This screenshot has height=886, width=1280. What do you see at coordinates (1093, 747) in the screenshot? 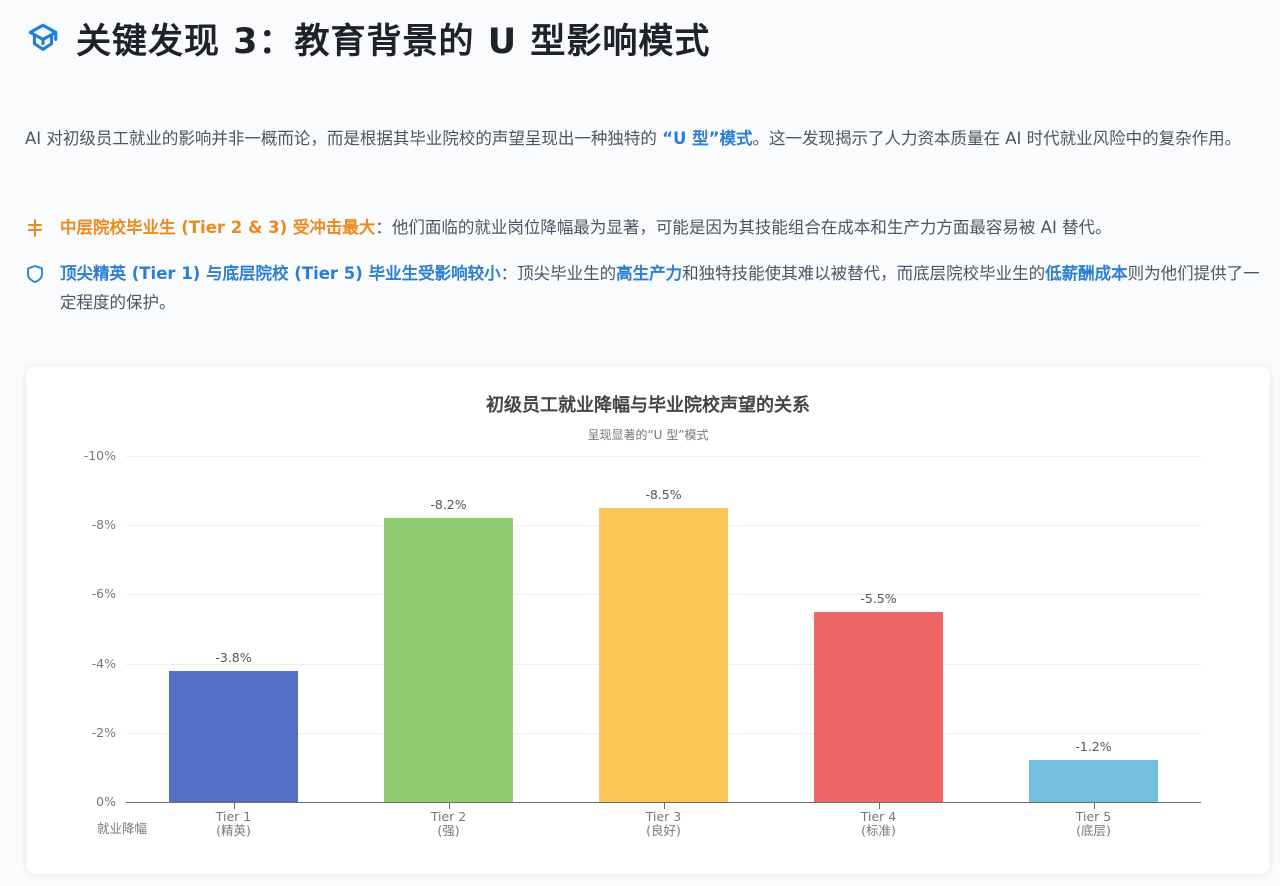
I see `bar-value-label: -1.2%` at bounding box center [1093, 747].